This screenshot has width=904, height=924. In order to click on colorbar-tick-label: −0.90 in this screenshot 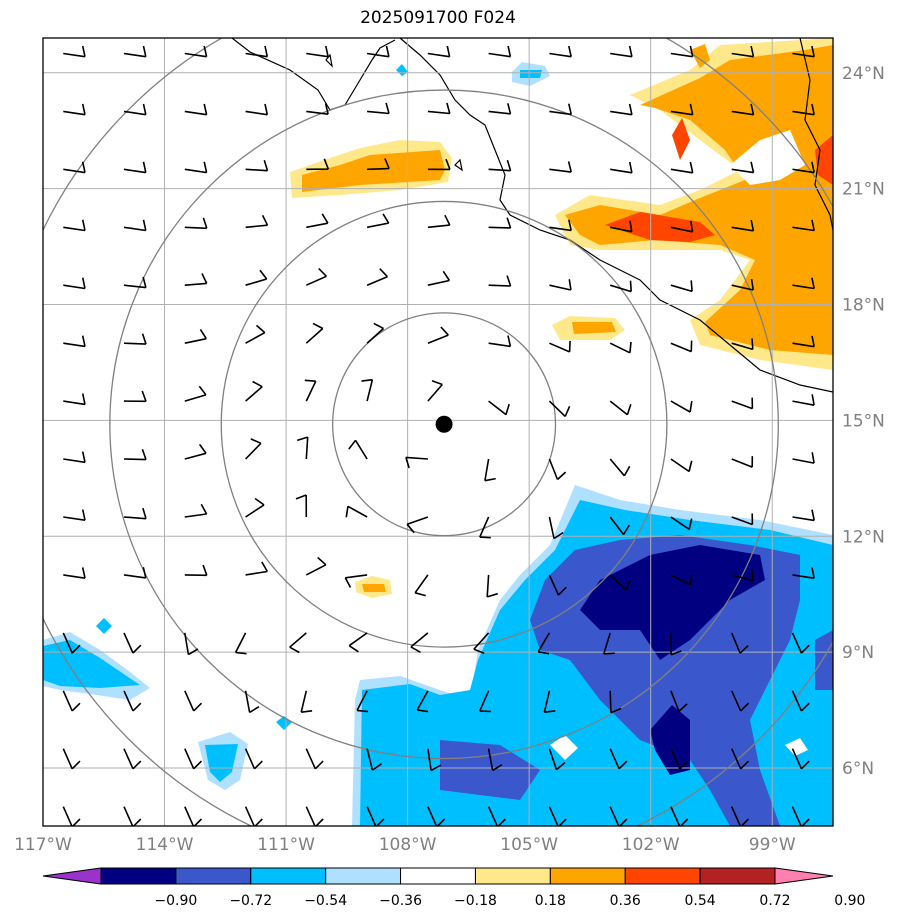, I will do `click(175, 901)`.